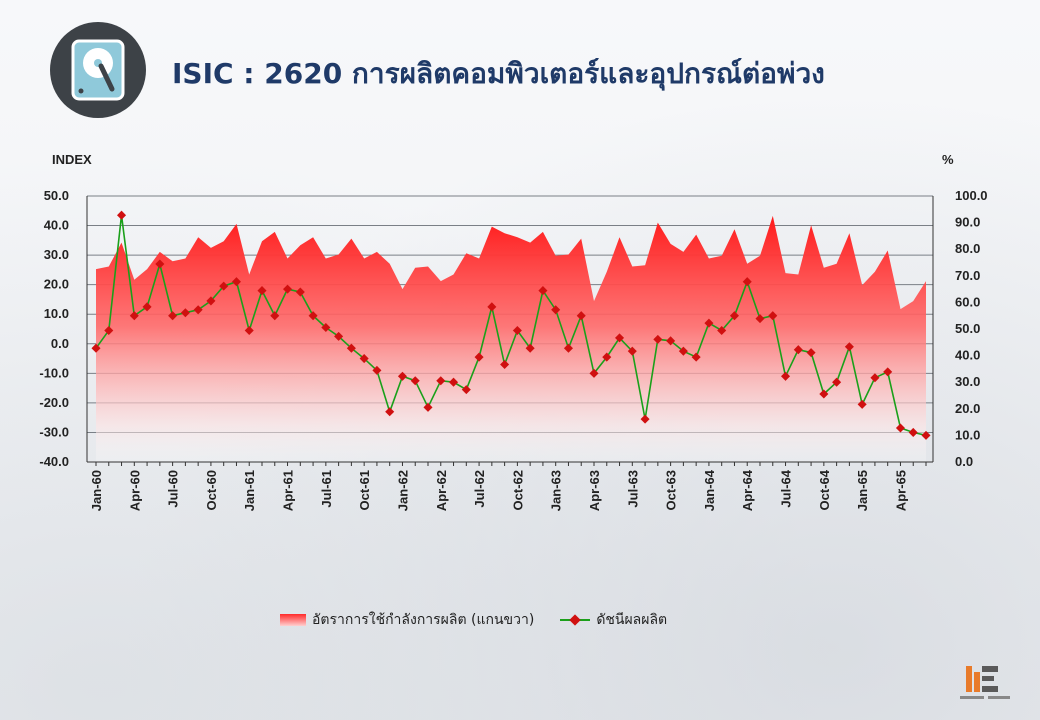  What do you see at coordinates (862, 490) in the screenshot?
I see `x-tick-label: Jan-65` at bounding box center [862, 490].